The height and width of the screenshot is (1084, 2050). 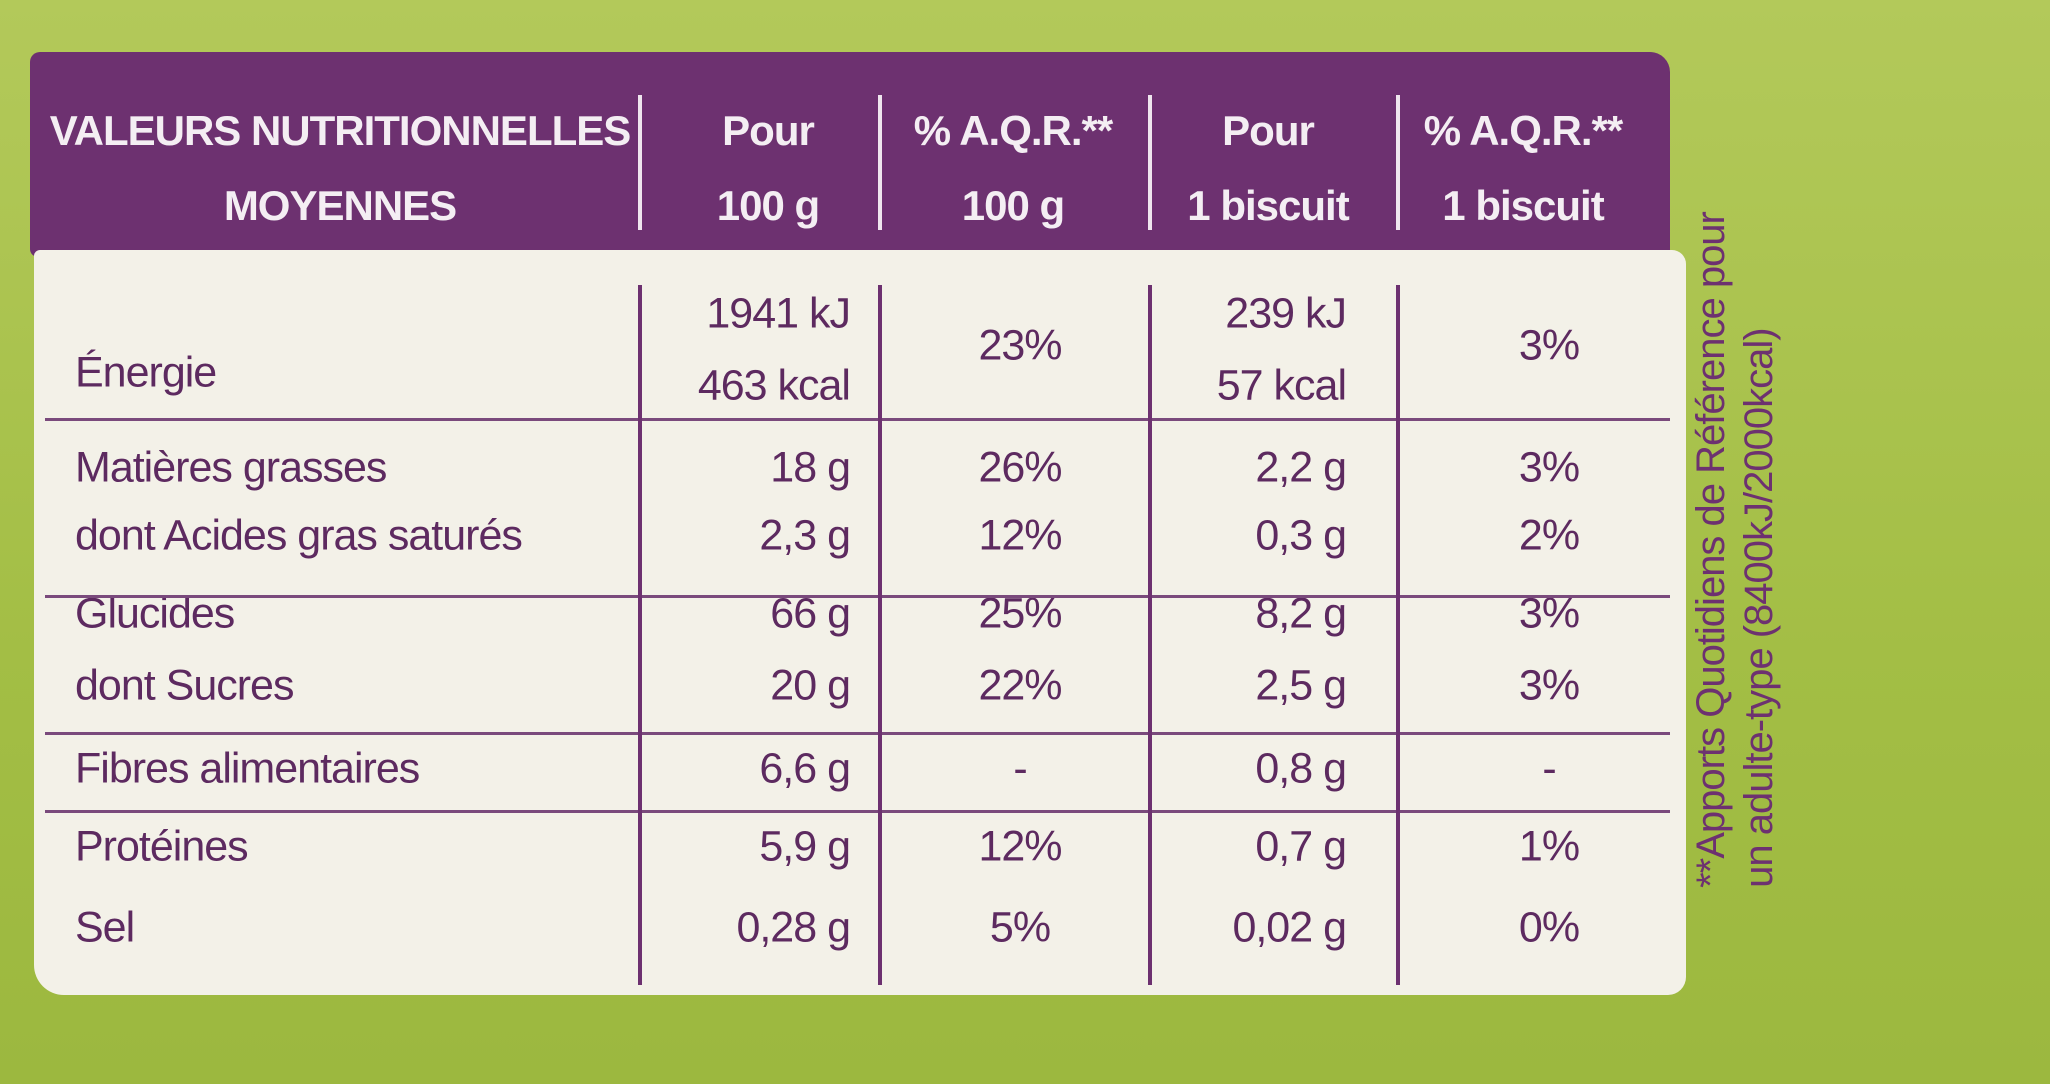 I want to click on cell-text: 2,2 g, so click(x=1301, y=467).